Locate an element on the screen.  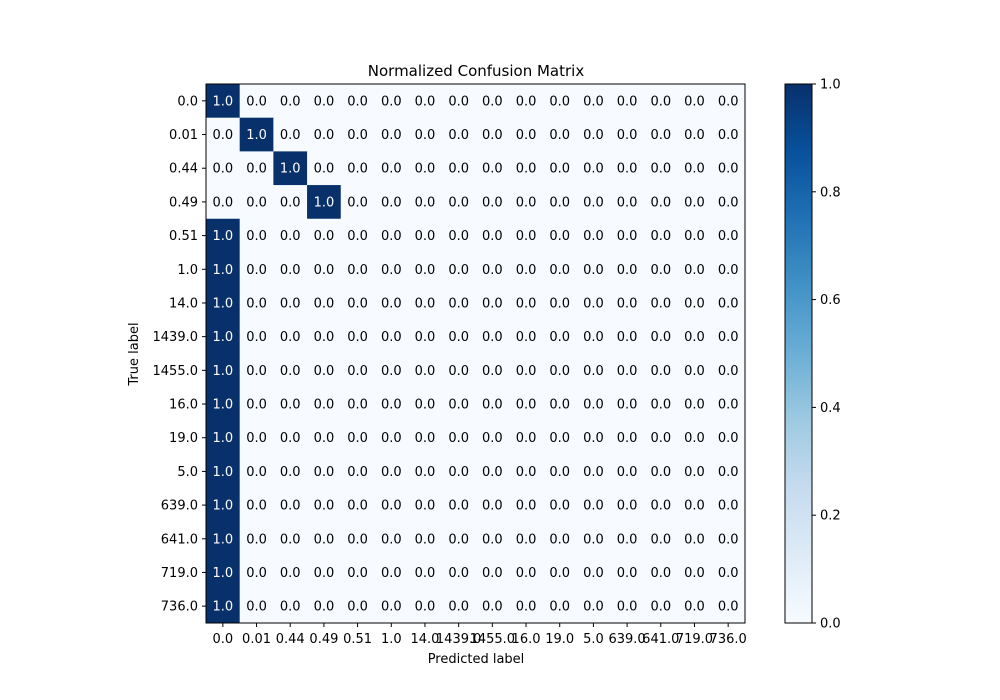
y-tick-label: 0.49 is located at coordinates (183, 202).